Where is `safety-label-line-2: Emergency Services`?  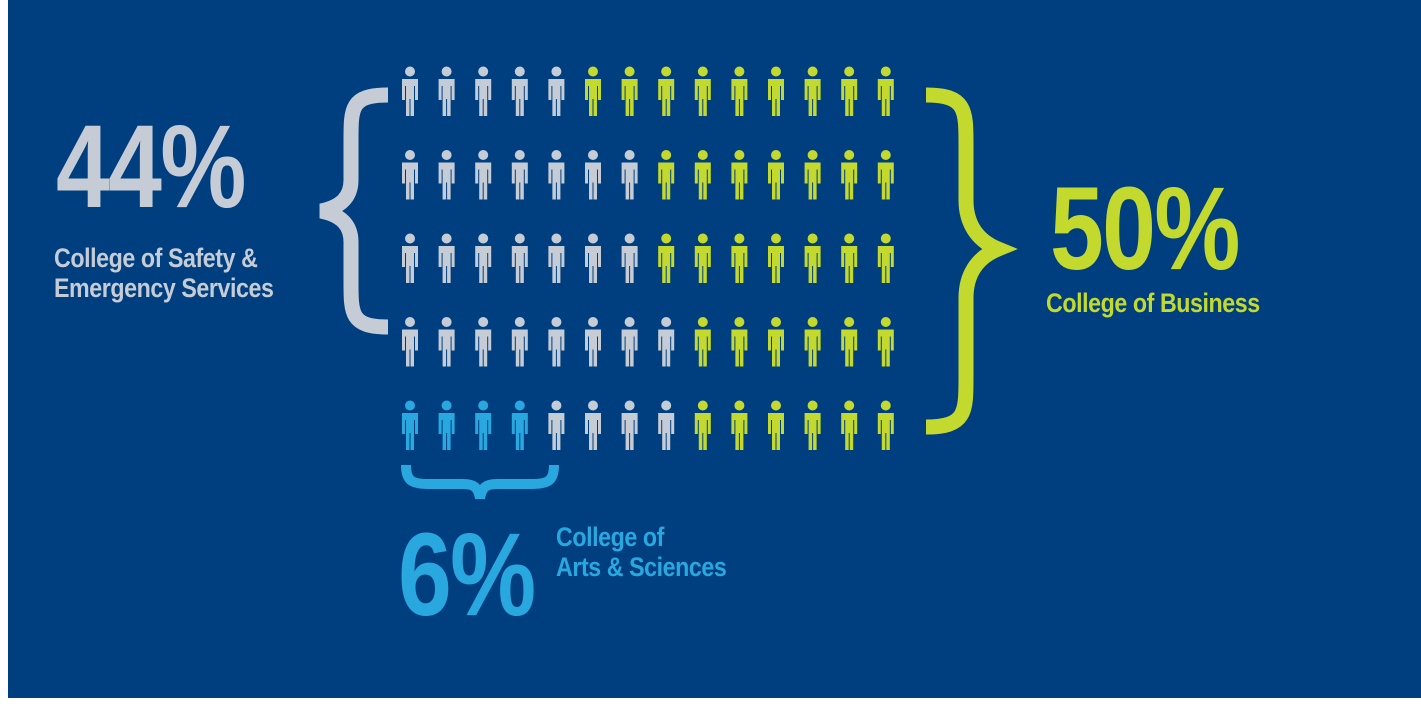 safety-label-line-2: Emergency Services is located at coordinates (164, 288).